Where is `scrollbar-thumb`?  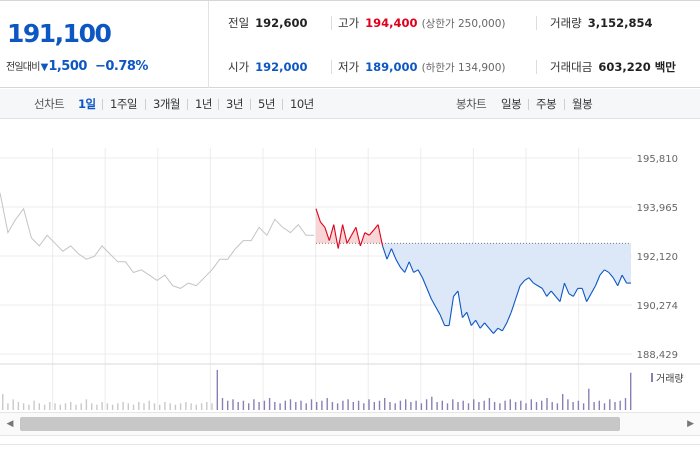
scrollbar-thumb is located at coordinates (320, 424).